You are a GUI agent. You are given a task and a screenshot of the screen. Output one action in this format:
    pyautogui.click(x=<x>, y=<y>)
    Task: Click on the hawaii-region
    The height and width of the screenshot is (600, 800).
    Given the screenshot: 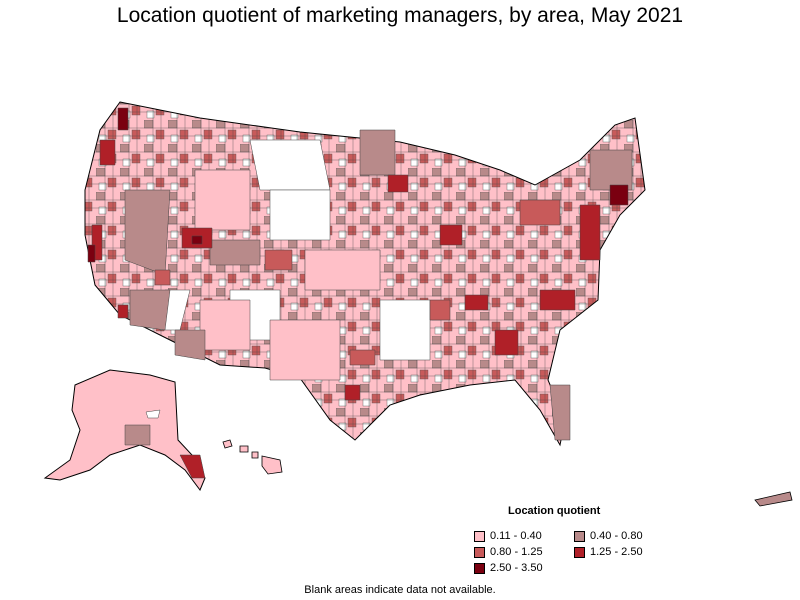 What is the action you would take?
    pyautogui.click(x=252, y=457)
    